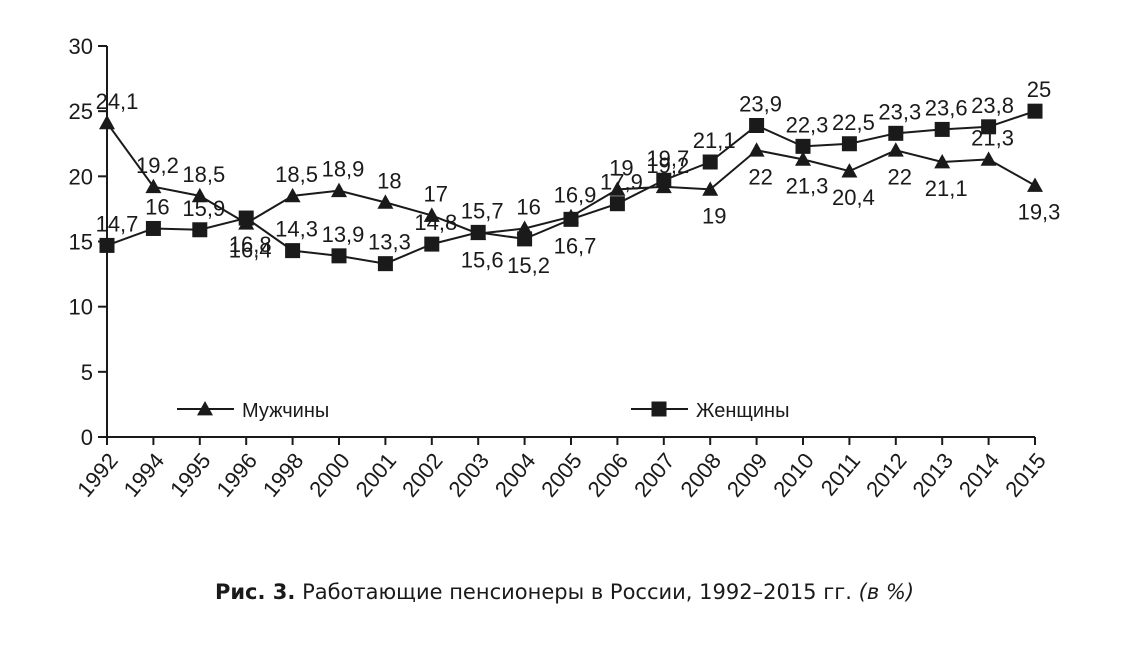 The image size is (1129, 649). What do you see at coordinates (81, 176) in the screenshot?
I see `y-tick-label: 20` at bounding box center [81, 176].